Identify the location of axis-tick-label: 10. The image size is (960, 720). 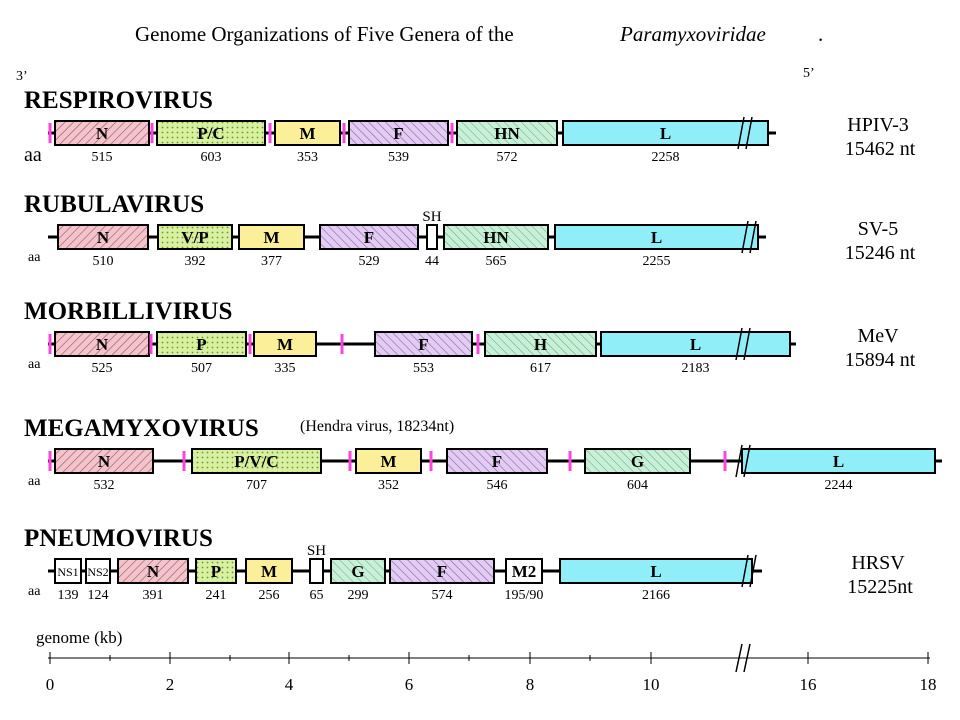
(651, 684).